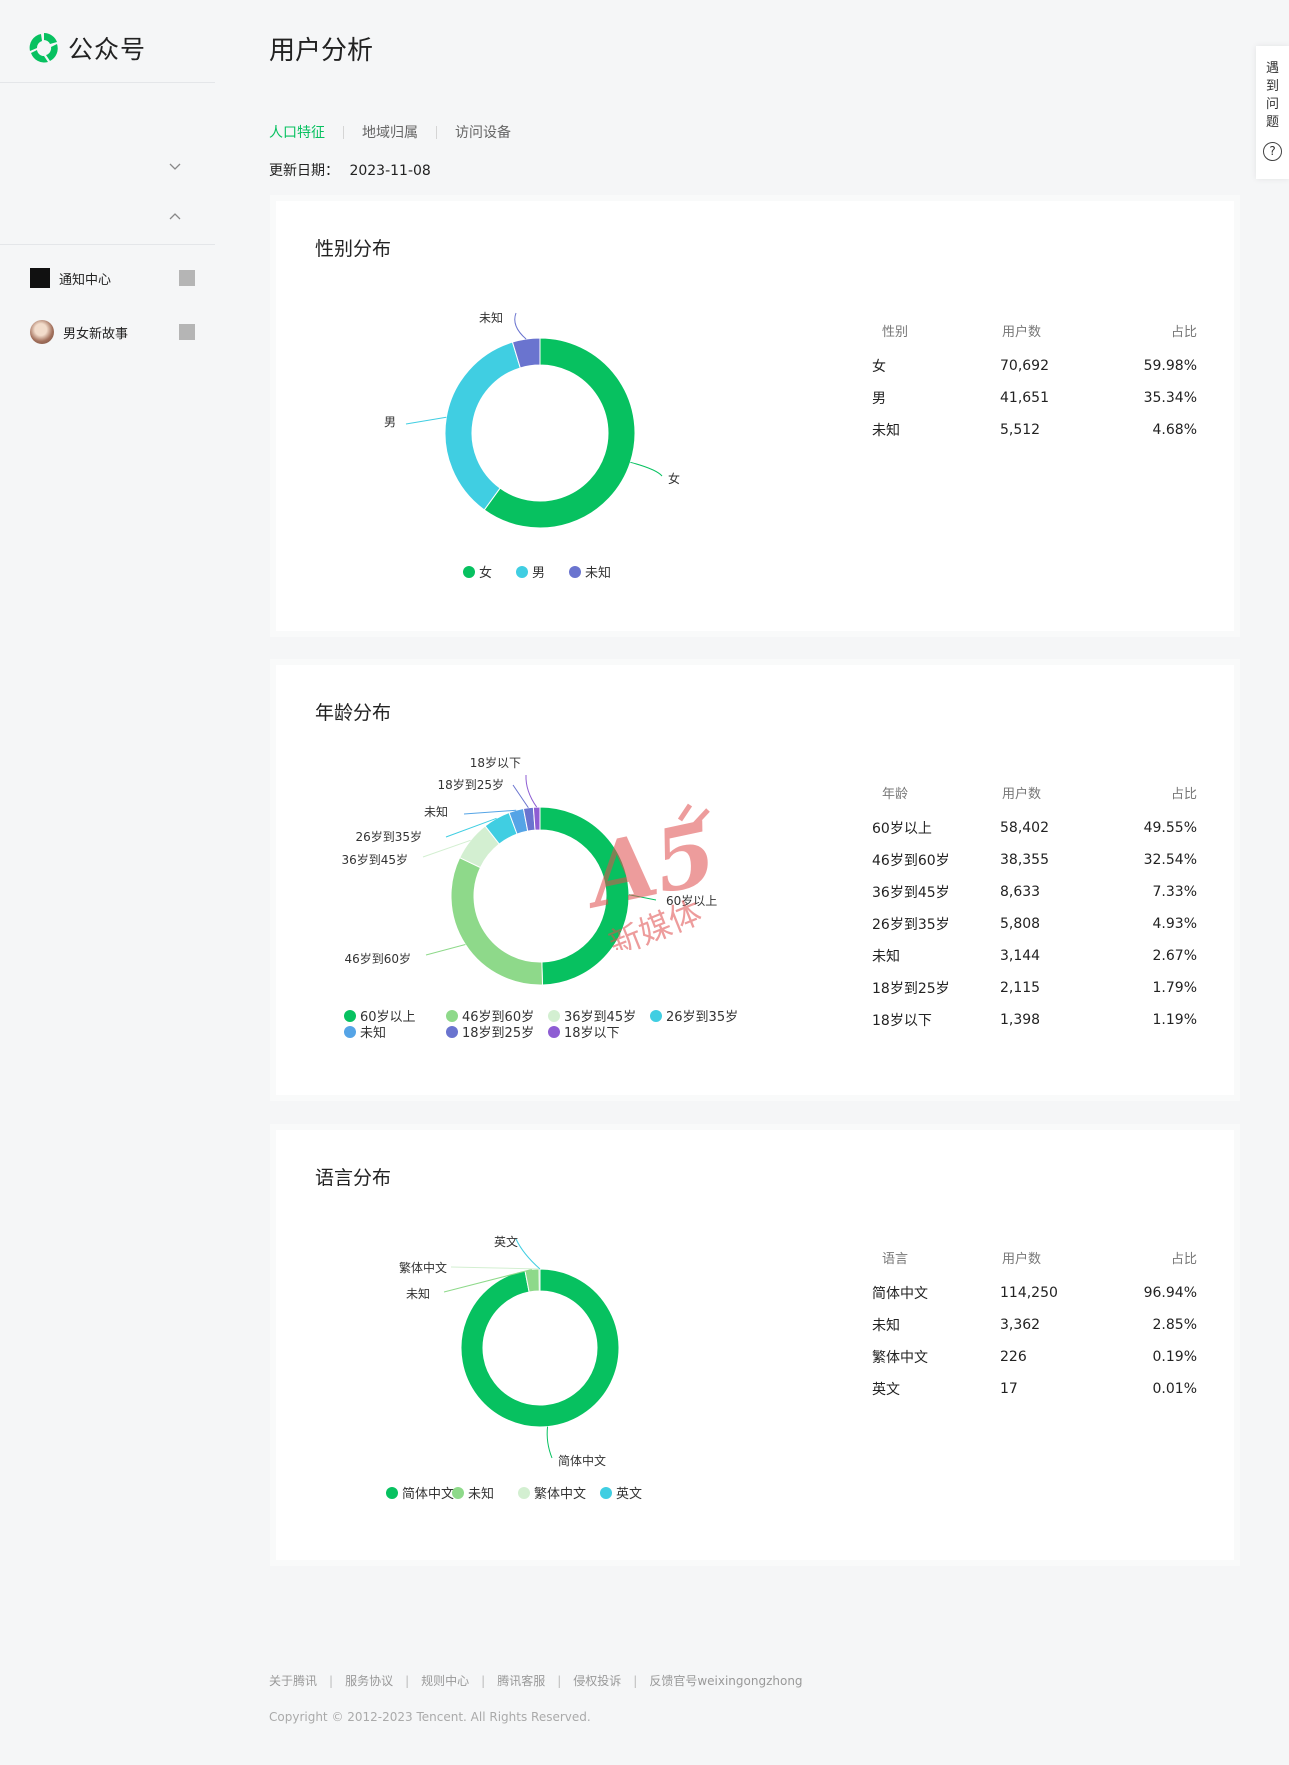 The image size is (1289, 1765). What do you see at coordinates (902, 1021) in the screenshot?
I see `table-cell-label: 18岁以下` at bounding box center [902, 1021].